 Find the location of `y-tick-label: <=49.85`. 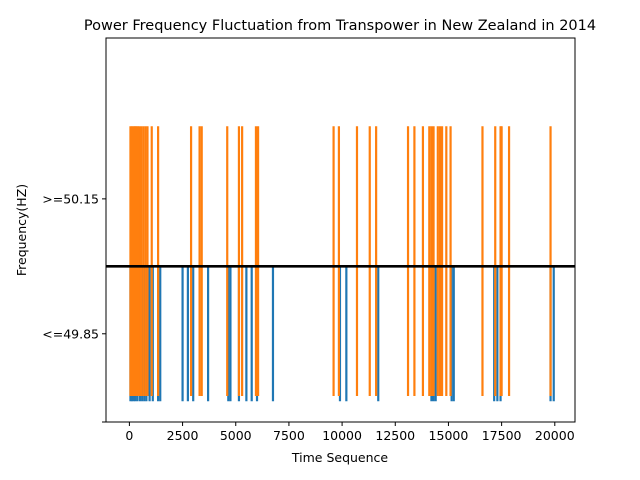

y-tick-label: <=49.85 is located at coordinates (70, 333).